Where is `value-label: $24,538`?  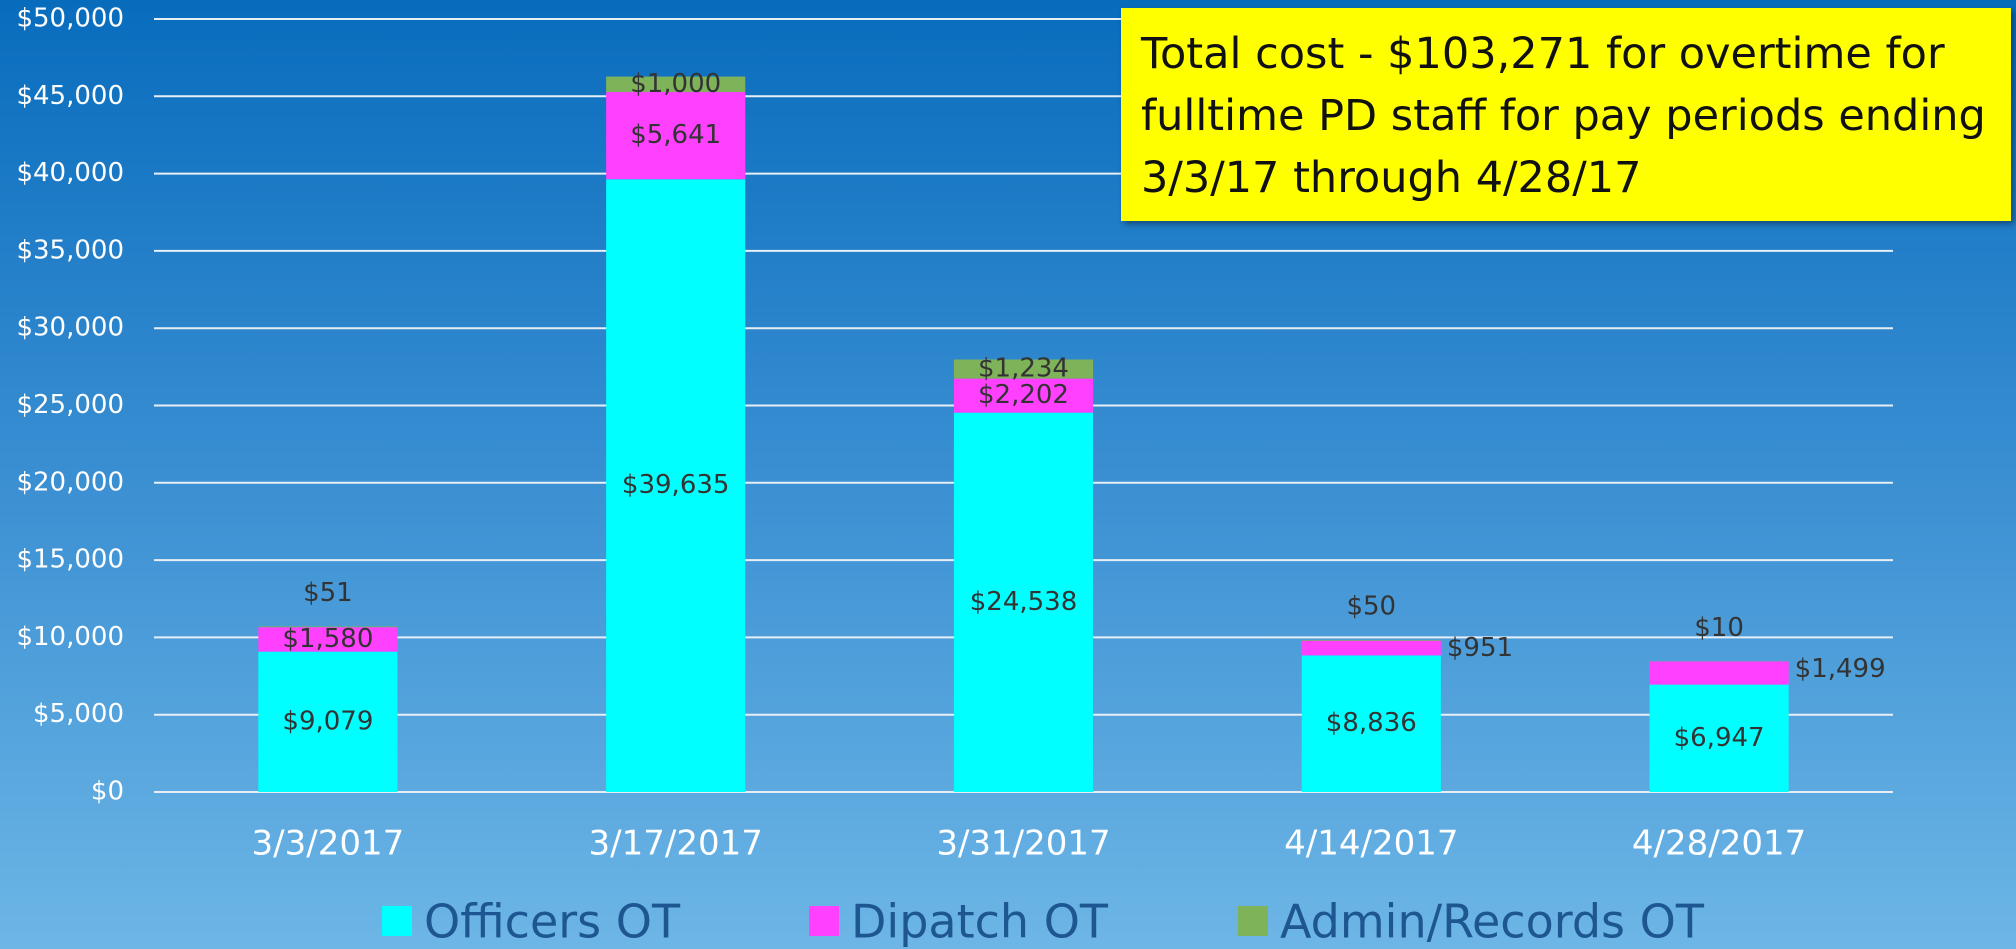
value-label: $24,538 is located at coordinates (1024, 602).